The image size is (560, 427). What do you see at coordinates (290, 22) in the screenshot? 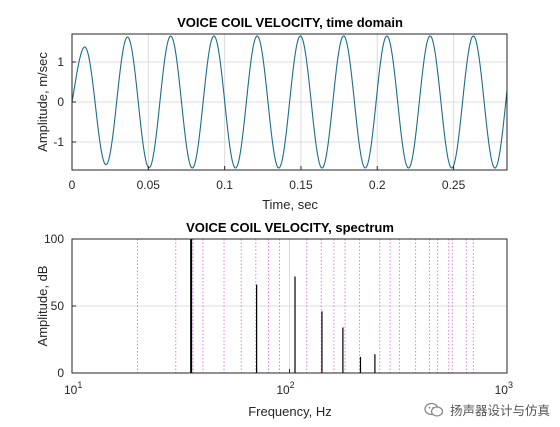
I see `top-chart-title: VOICE COIL VELOCITY, time domain` at bounding box center [290, 22].